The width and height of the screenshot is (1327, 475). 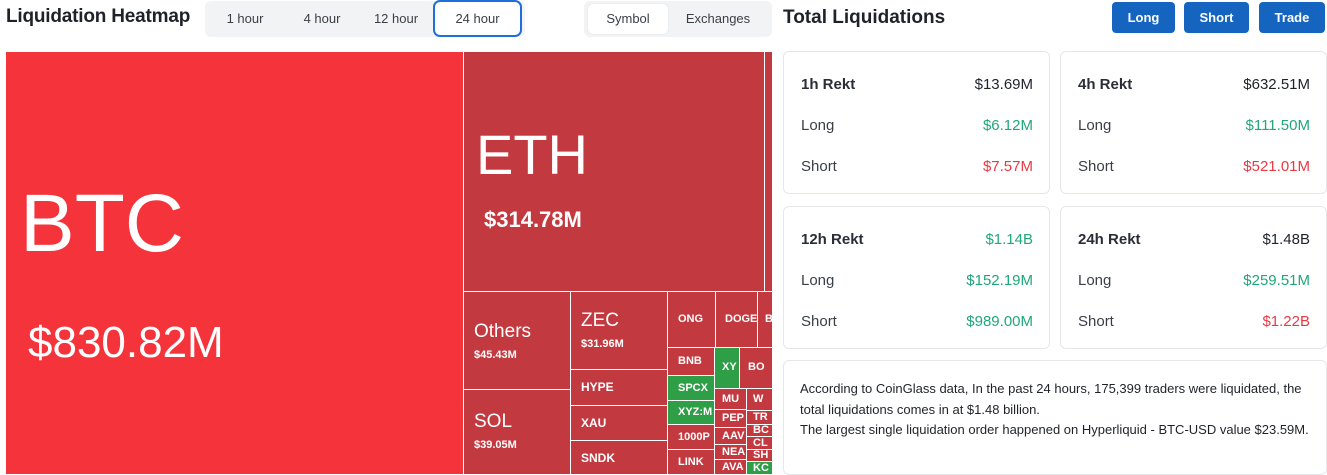 I want to click on treemap-cell-w: W, so click(x=760, y=400).